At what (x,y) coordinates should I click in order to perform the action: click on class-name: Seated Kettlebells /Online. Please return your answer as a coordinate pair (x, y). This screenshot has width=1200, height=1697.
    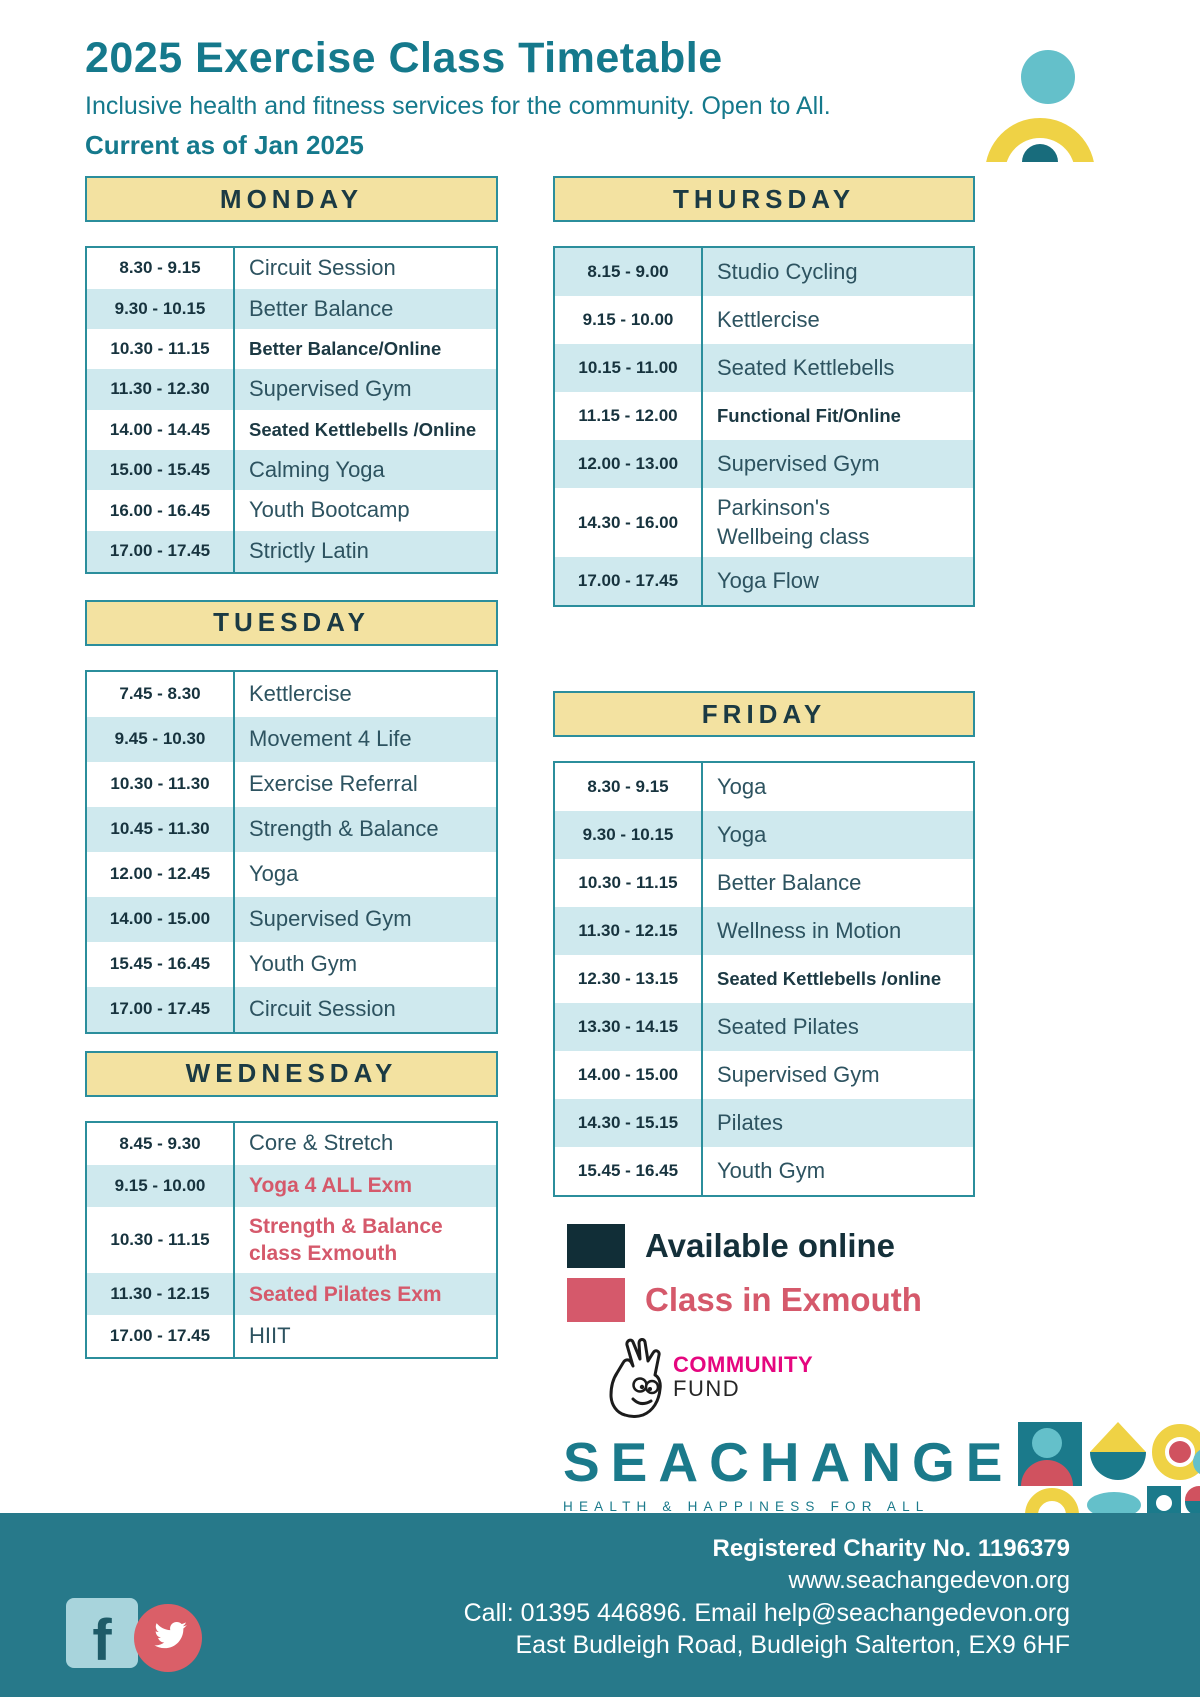
    Looking at the image, I should click on (363, 429).